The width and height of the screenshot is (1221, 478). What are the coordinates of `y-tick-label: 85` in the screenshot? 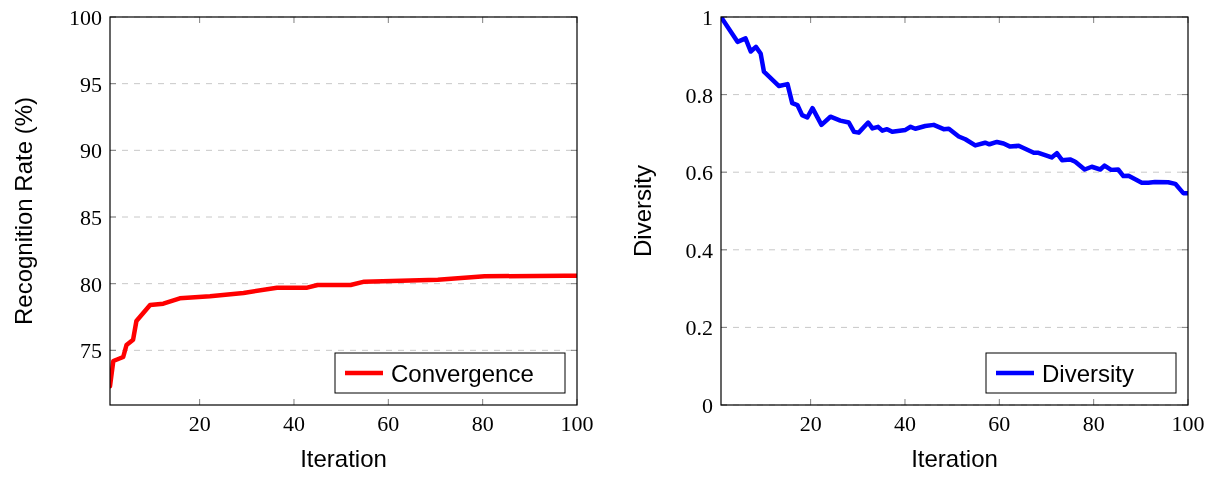 It's located at (91, 217).